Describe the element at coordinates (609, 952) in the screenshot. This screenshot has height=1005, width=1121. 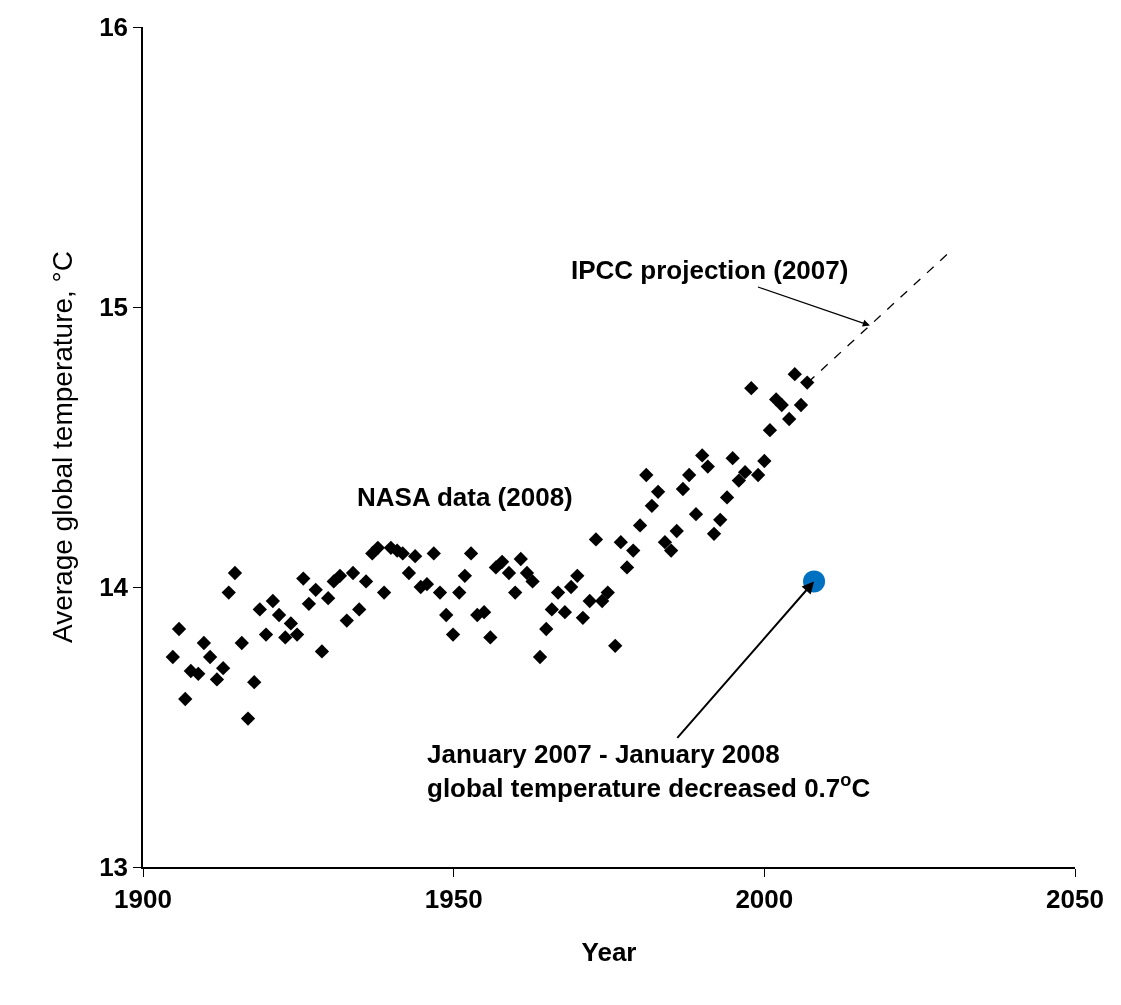
I see `x-axis-title: Year` at that location.